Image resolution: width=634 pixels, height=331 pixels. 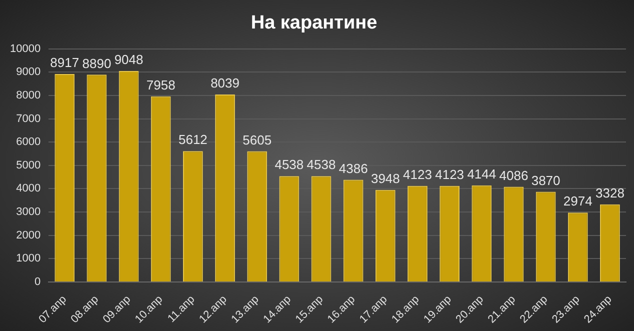 I want to click on data-label: 8917, so click(x=65, y=62).